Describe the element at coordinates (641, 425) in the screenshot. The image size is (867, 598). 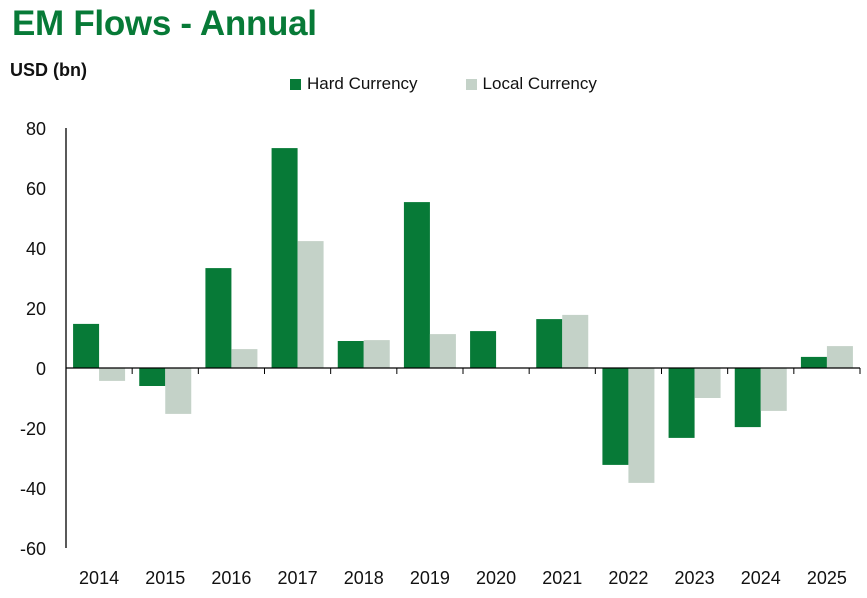
I see `bar-local-currency-2022` at that location.